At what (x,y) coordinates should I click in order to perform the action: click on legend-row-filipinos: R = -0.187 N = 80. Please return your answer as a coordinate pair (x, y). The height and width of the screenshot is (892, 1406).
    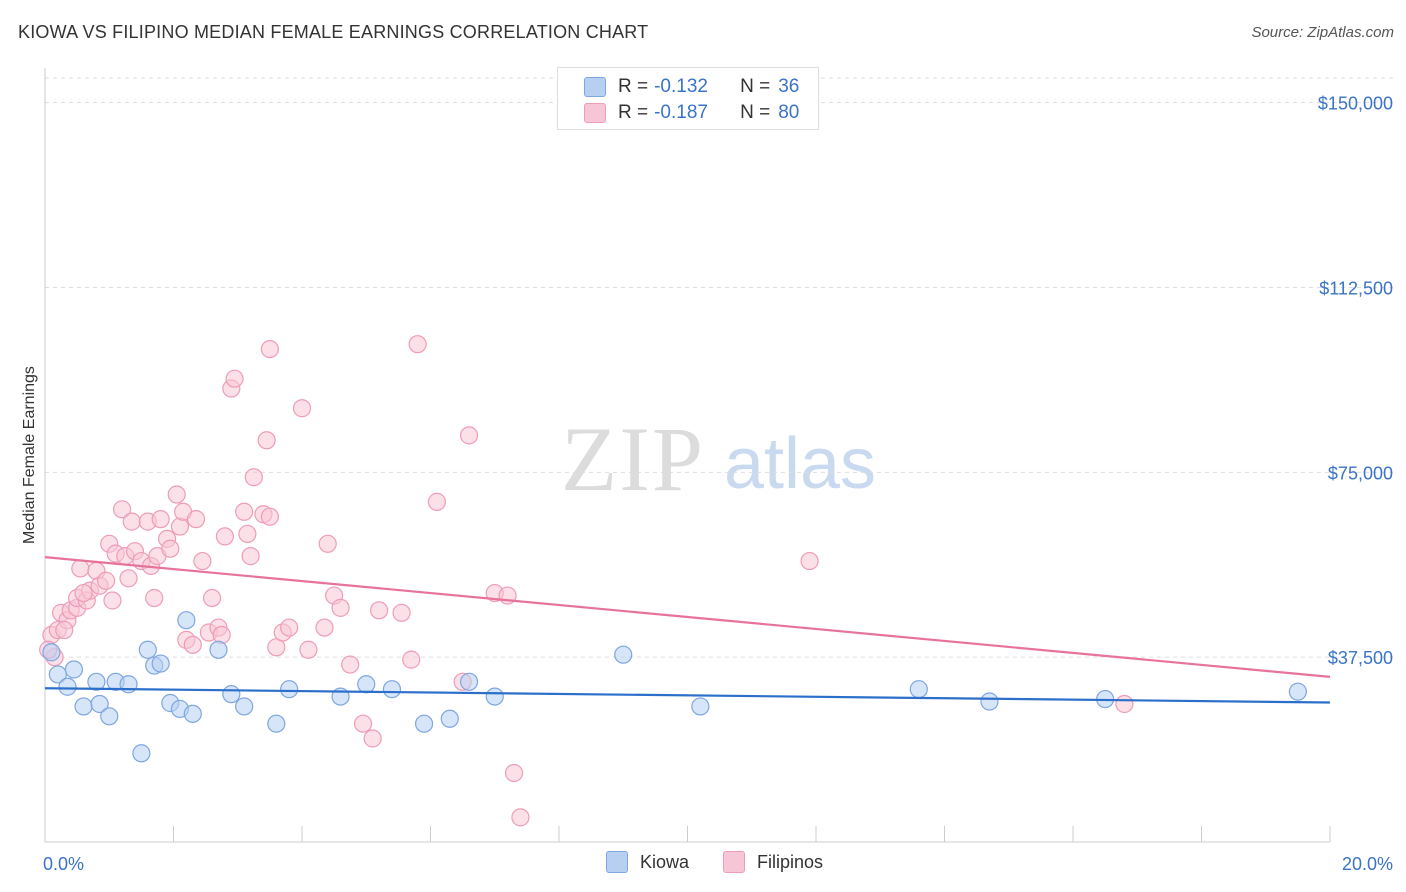
    Looking at the image, I should click on (691, 113).